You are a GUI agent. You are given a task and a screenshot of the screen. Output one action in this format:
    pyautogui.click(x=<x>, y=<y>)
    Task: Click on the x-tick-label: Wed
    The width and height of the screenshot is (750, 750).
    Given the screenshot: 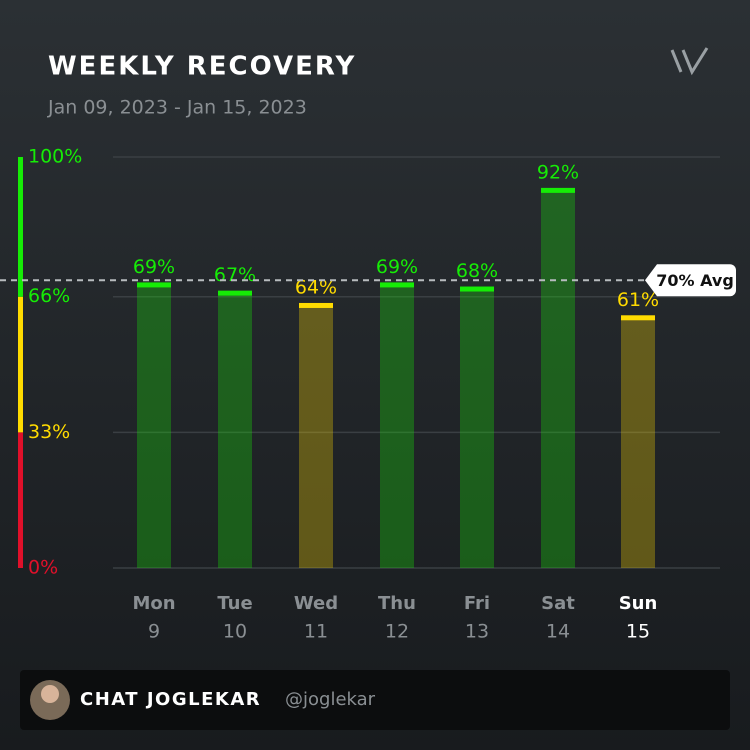 What is the action you would take?
    pyautogui.click(x=316, y=603)
    